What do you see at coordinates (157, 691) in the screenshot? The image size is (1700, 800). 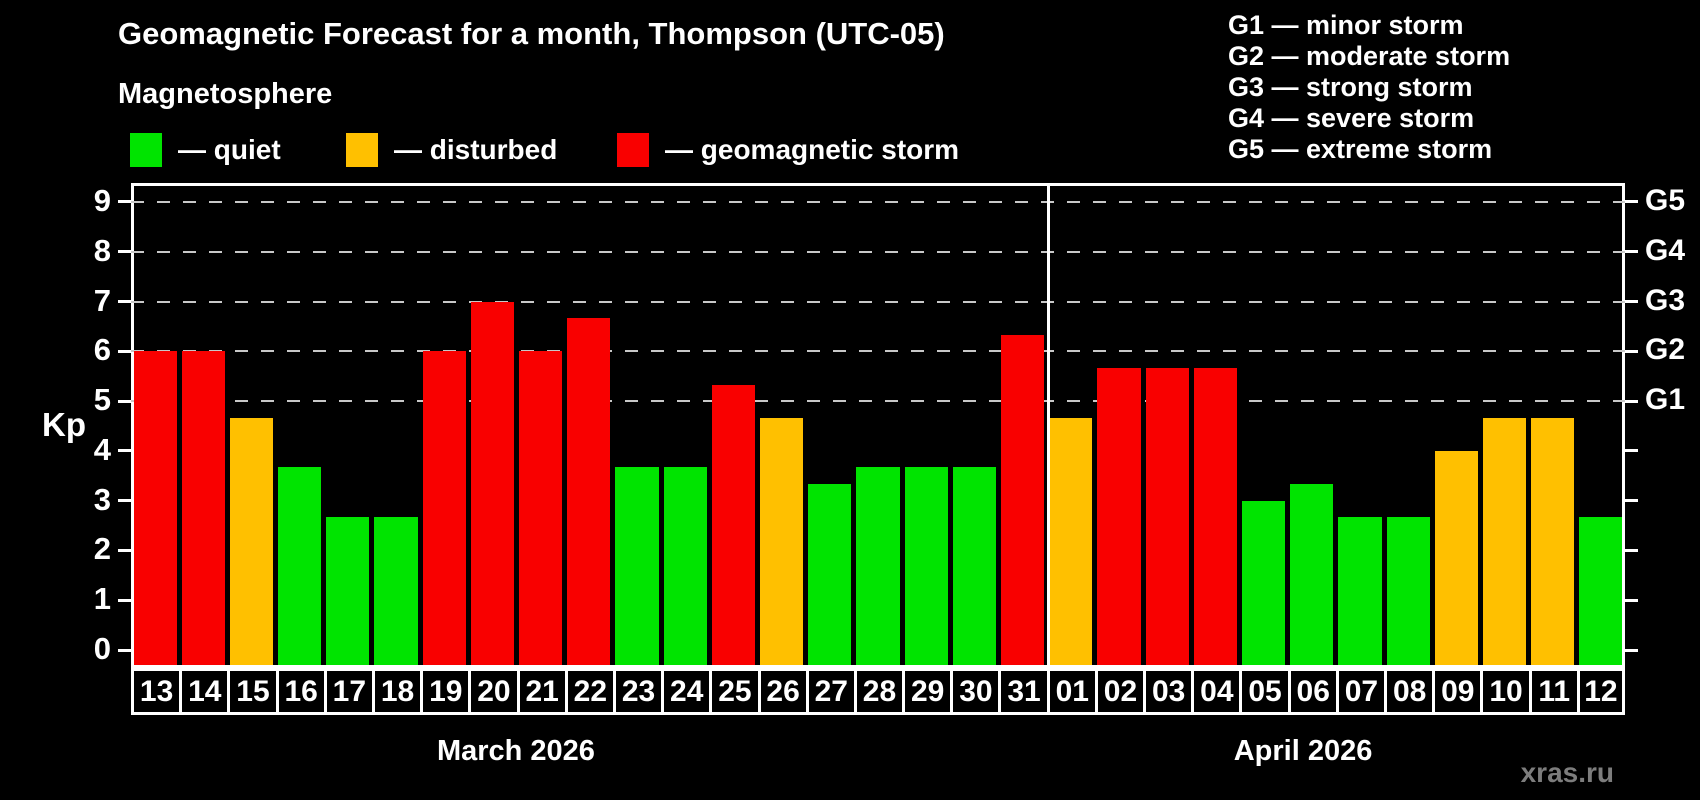 I see `day-label-box-13: 13` at bounding box center [157, 691].